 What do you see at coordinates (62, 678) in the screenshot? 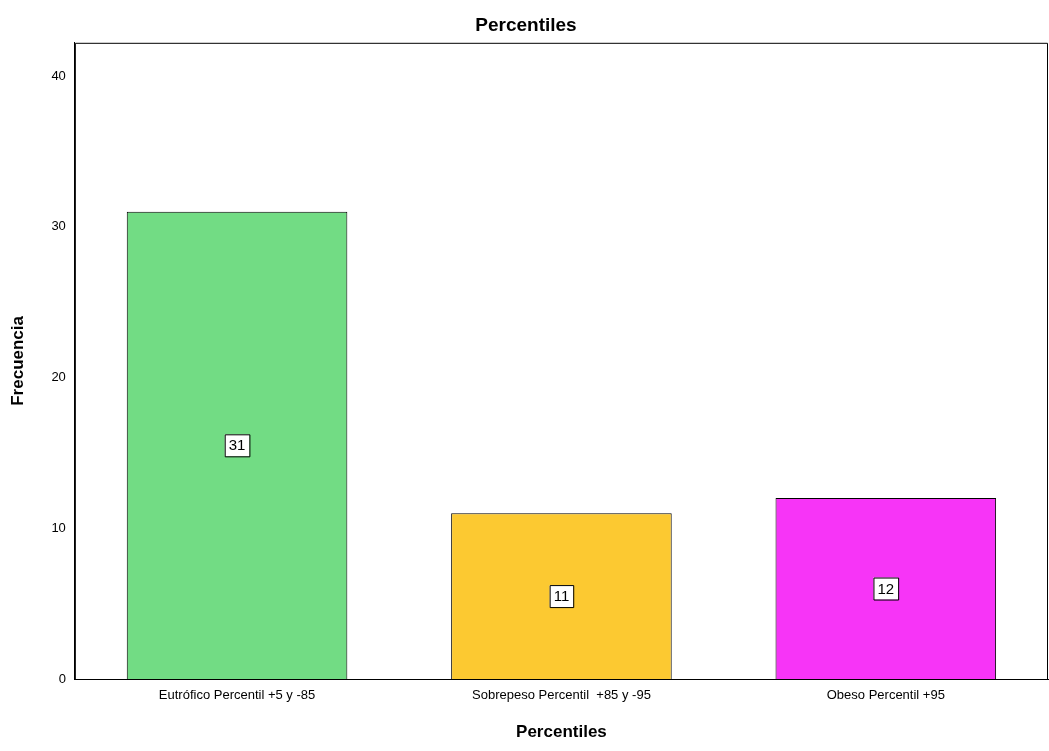
I see `y-tick-label: 0` at bounding box center [62, 678].